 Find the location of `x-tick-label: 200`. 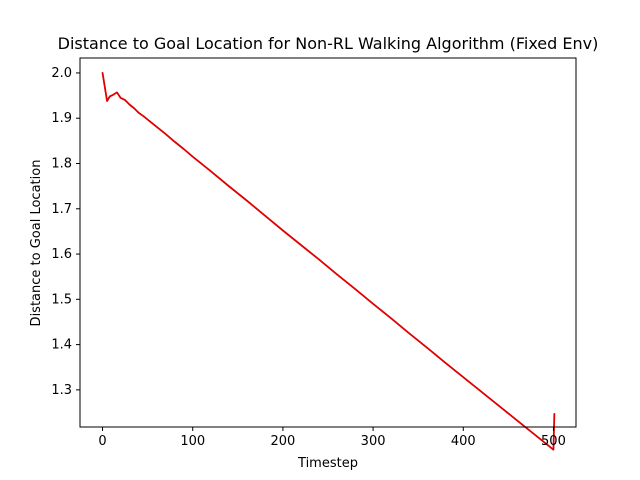

x-tick-label: 200 is located at coordinates (282, 441).